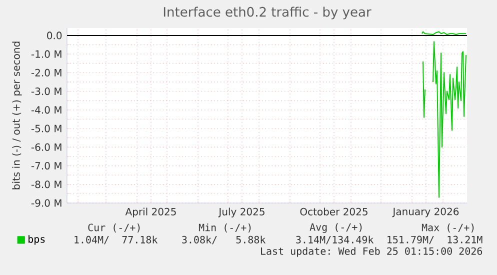  What do you see at coordinates (46, 147) in the screenshot?
I see `y-tick-label: -6.0 M` at bounding box center [46, 147].